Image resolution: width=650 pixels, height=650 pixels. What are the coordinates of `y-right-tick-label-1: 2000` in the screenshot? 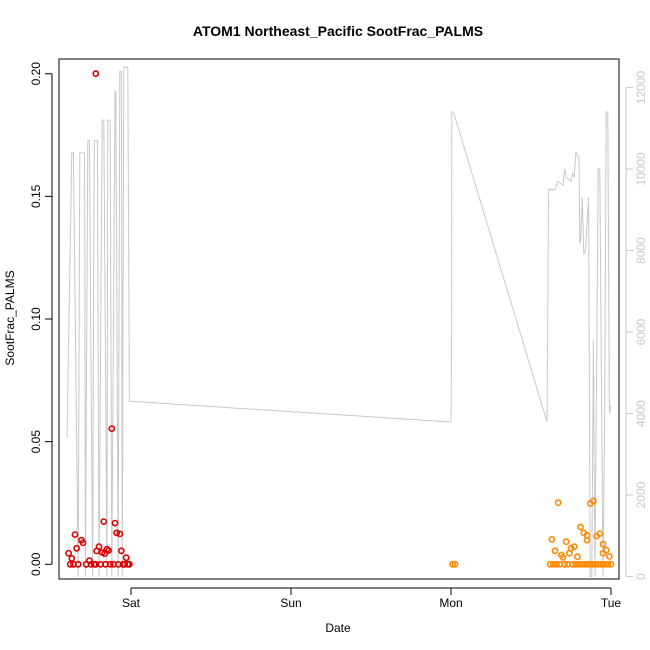 It's located at (641, 494).